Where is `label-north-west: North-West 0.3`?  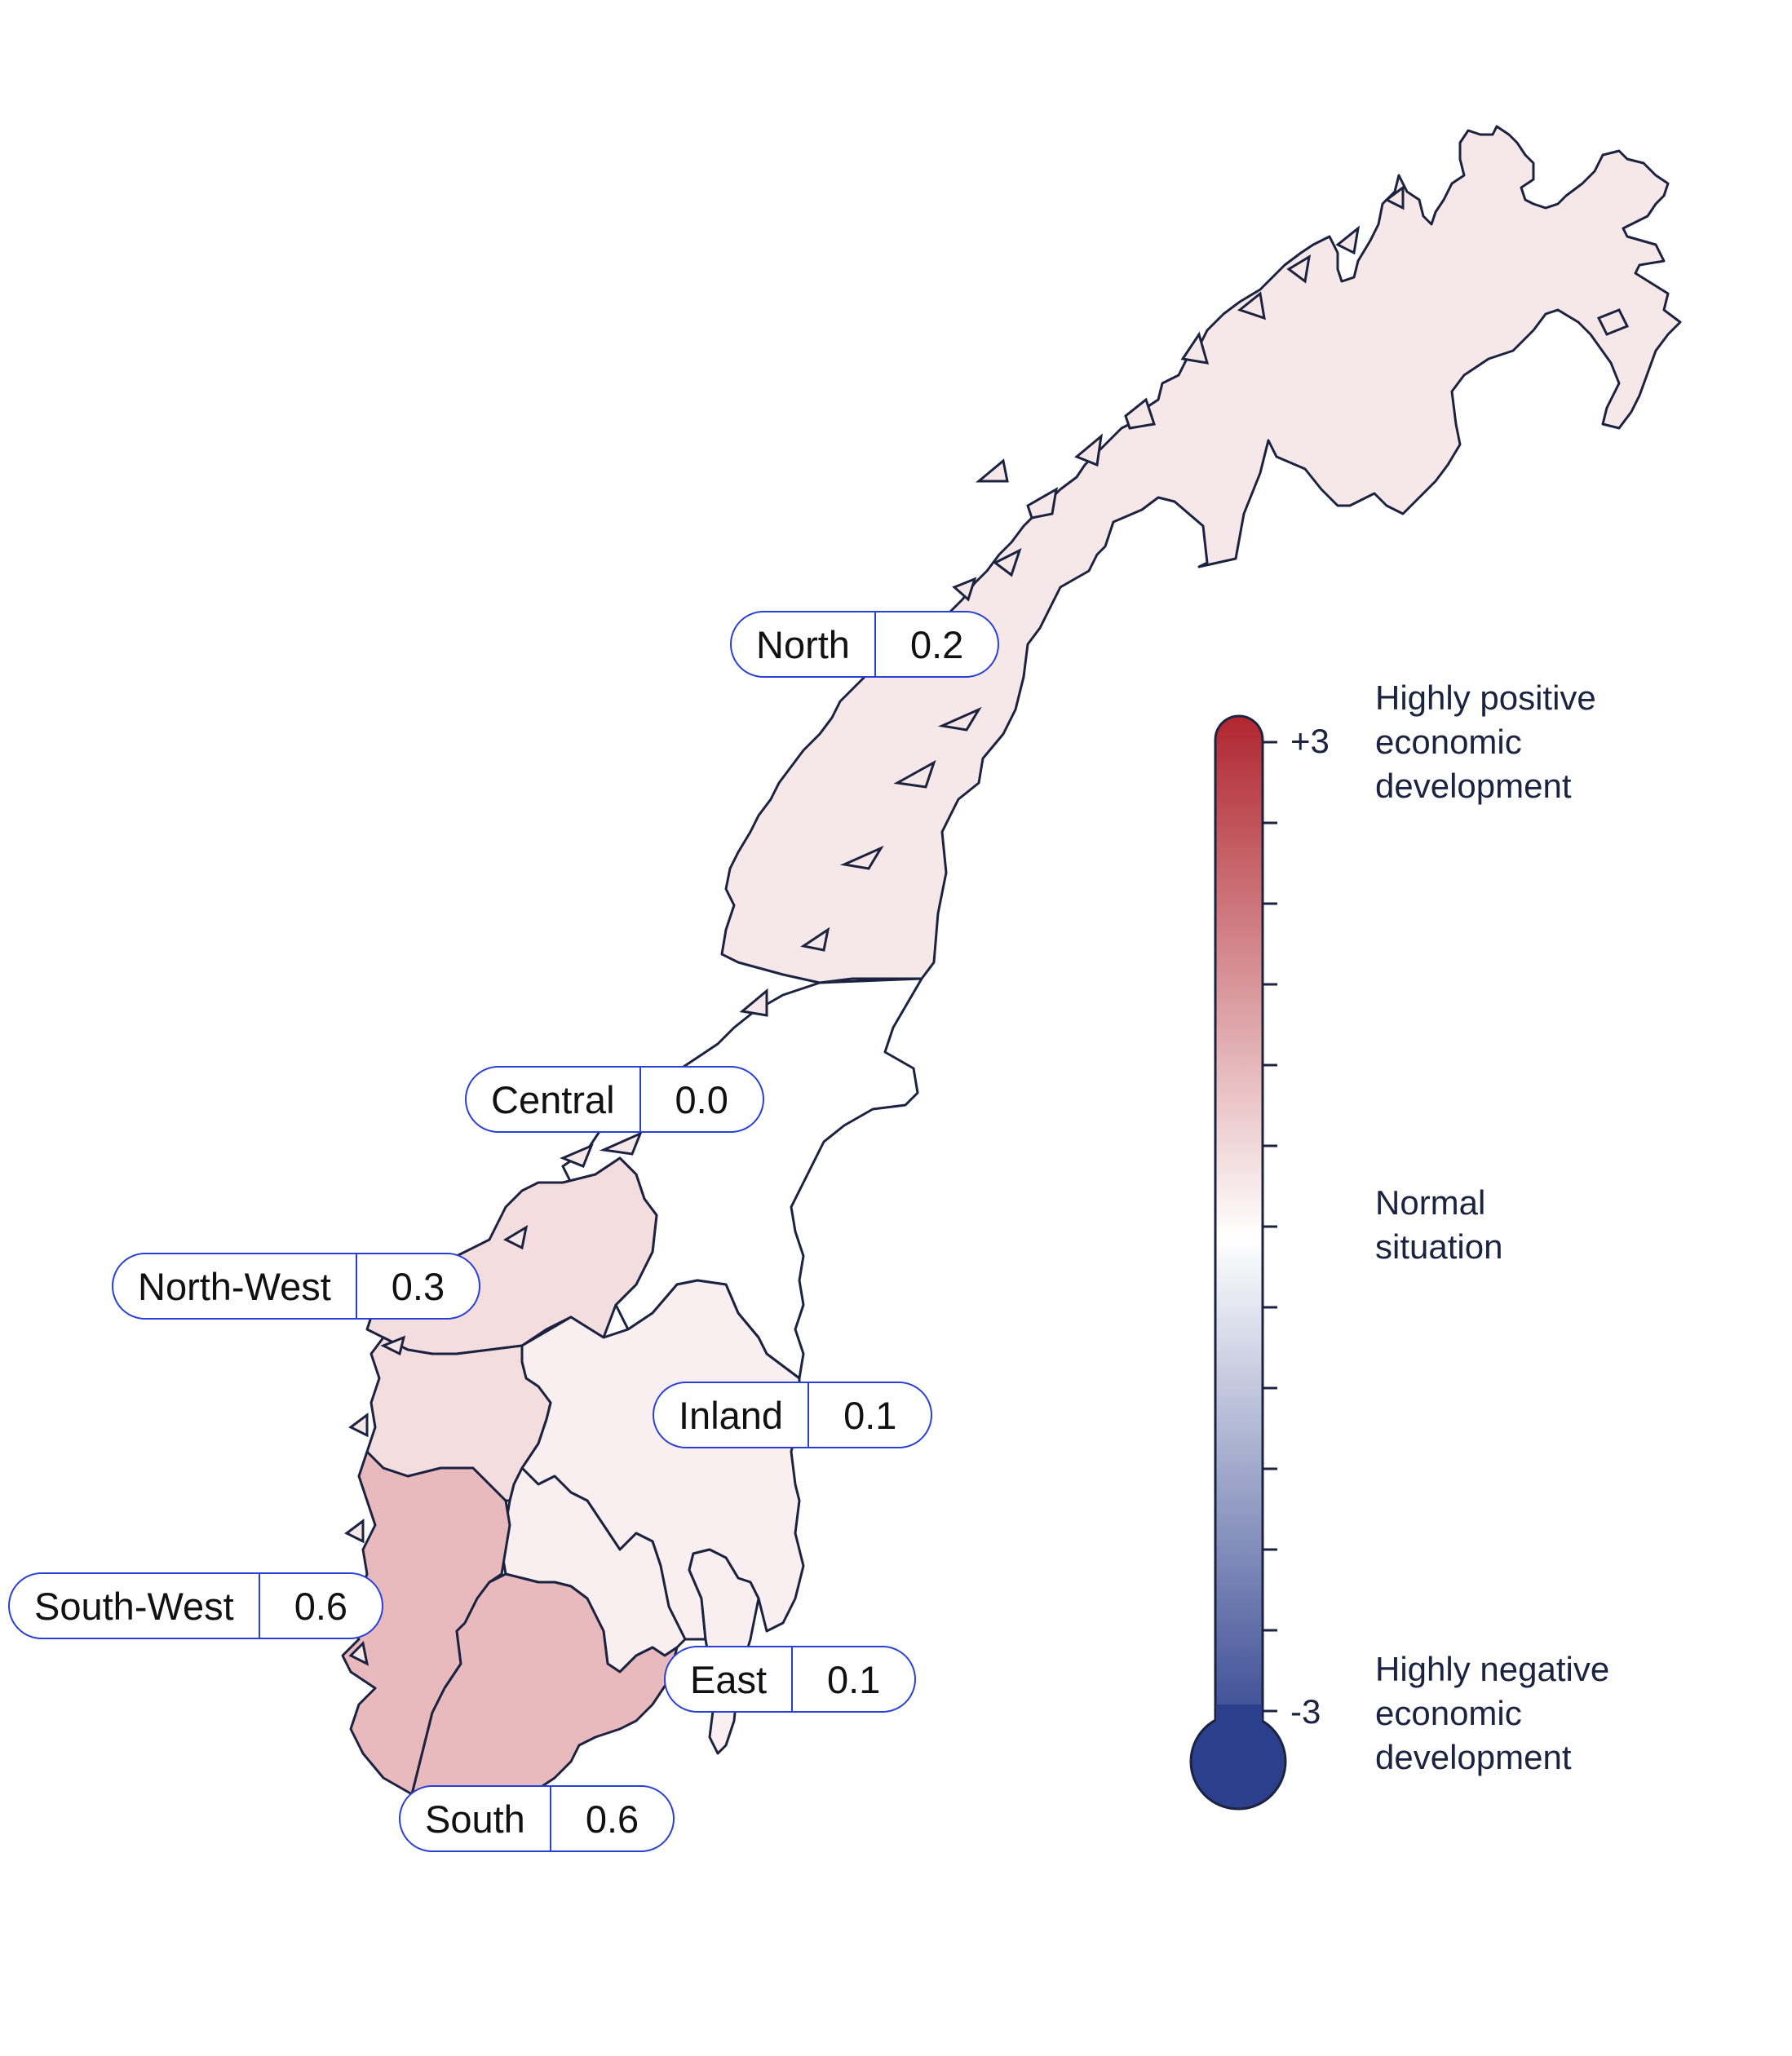
label-north-west: North-West 0.3 is located at coordinates (296, 1286).